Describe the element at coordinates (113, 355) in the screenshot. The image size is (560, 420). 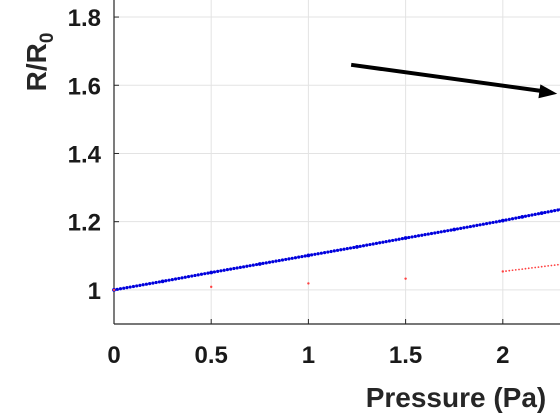
I see `x-tick-label: 0` at that location.